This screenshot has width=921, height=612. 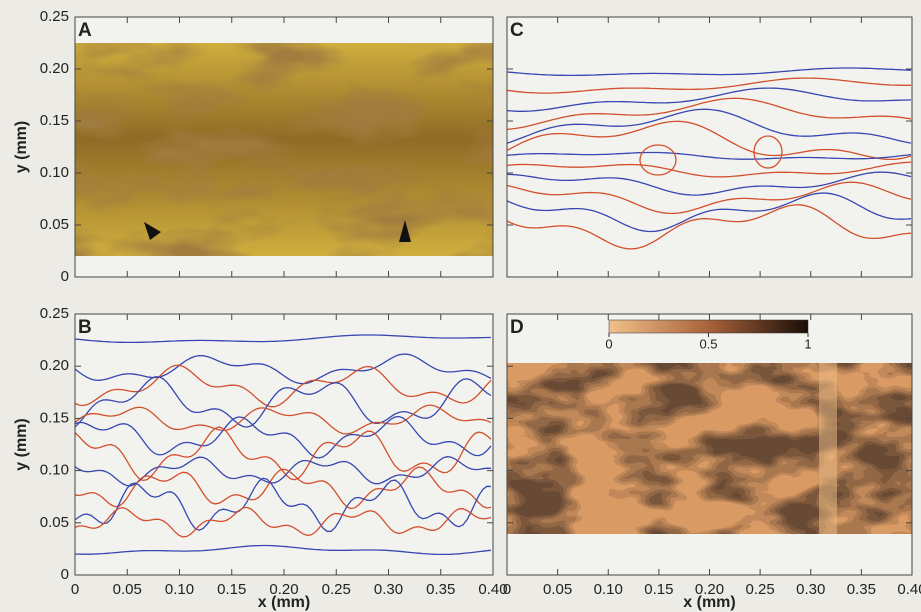 I want to click on panel-label: D, so click(x=517, y=327).